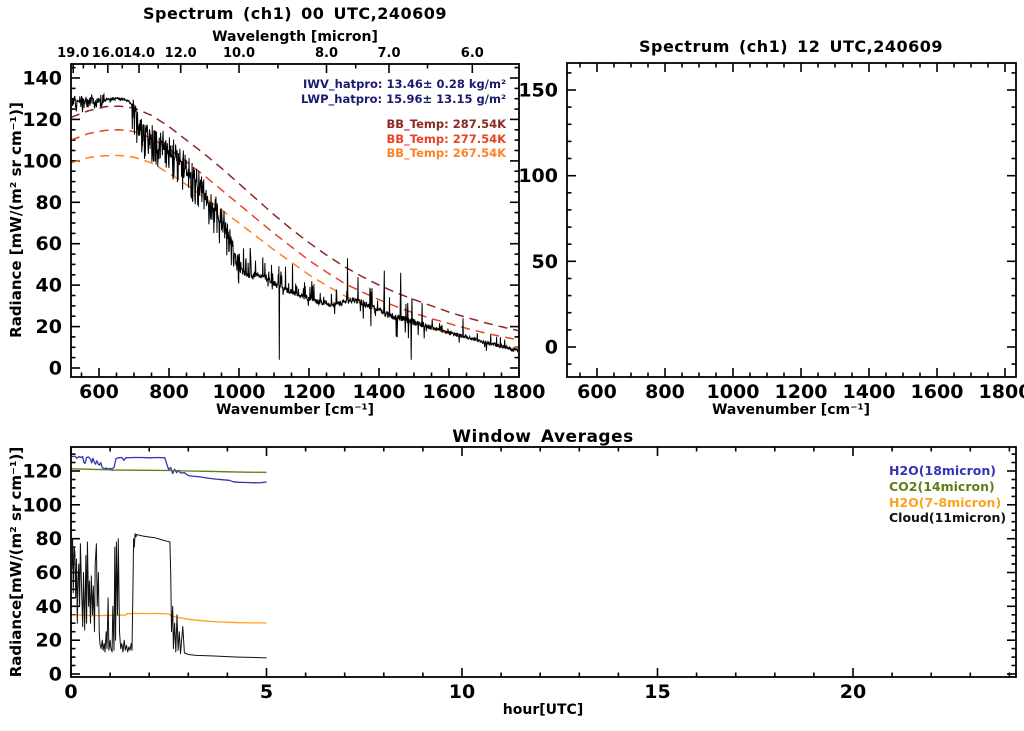 The width and height of the screenshot is (1024, 731). Describe the element at coordinates (295, 37) in the screenshot. I see `spectrum00-wavelength-axis-label: Wavelength [micron]` at that location.